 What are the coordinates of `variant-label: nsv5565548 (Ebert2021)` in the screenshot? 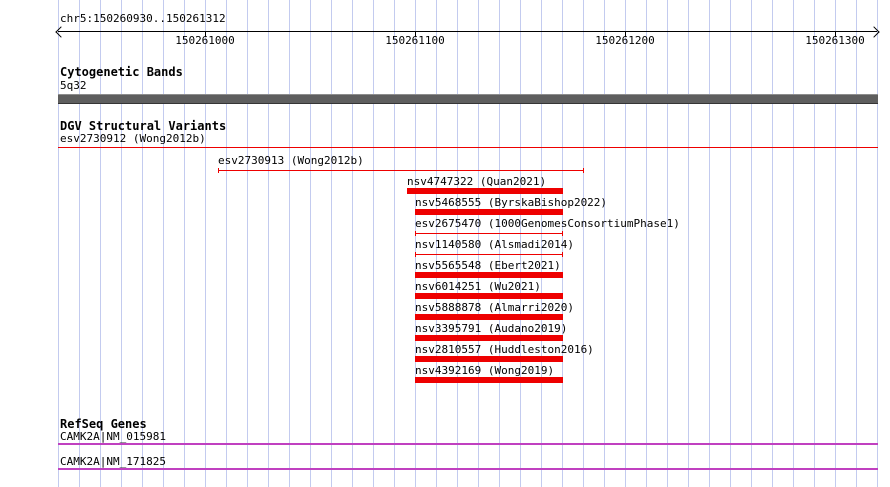 It's located at (488, 265).